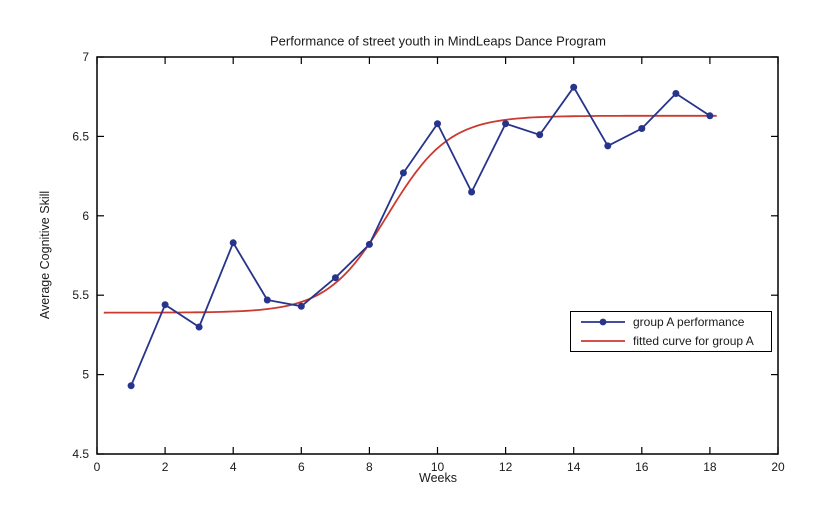 The height and width of the screenshot is (511, 837). What do you see at coordinates (80, 454) in the screenshot?
I see `y-tick-label: 4.5` at bounding box center [80, 454].